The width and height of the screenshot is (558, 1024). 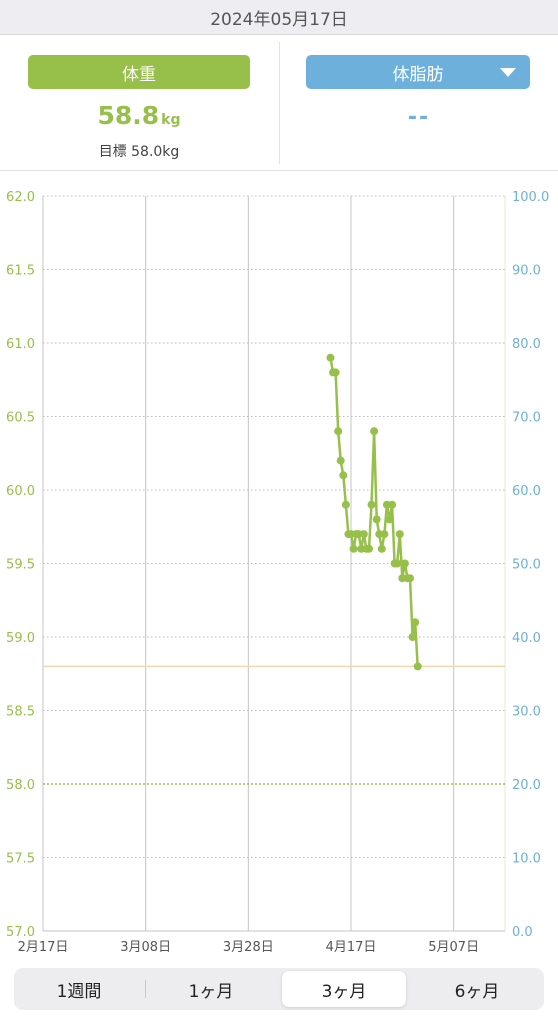 What do you see at coordinates (526, 785) in the screenshot?
I see `y-right-tick-label: 20.0` at bounding box center [526, 785].